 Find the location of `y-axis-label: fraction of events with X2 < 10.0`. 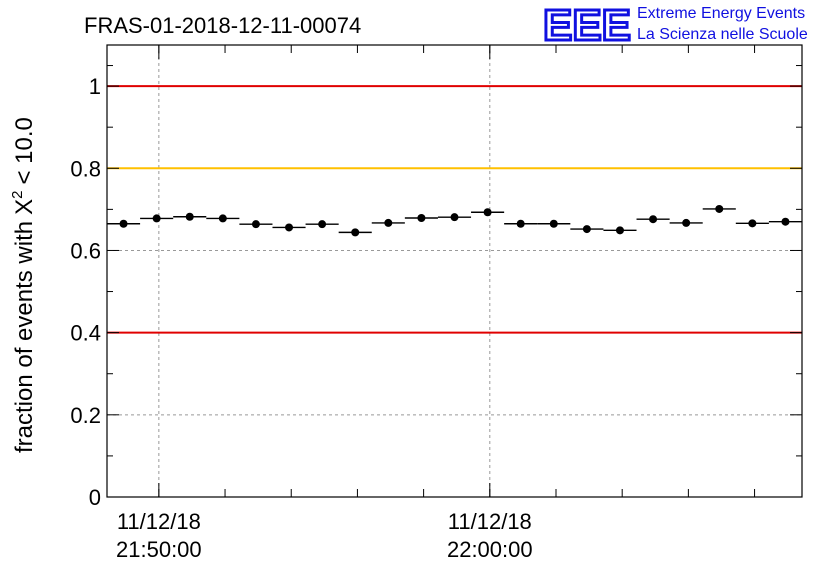

y-axis-label: fraction of events with X2 < 10.0 is located at coordinates (23, 285).